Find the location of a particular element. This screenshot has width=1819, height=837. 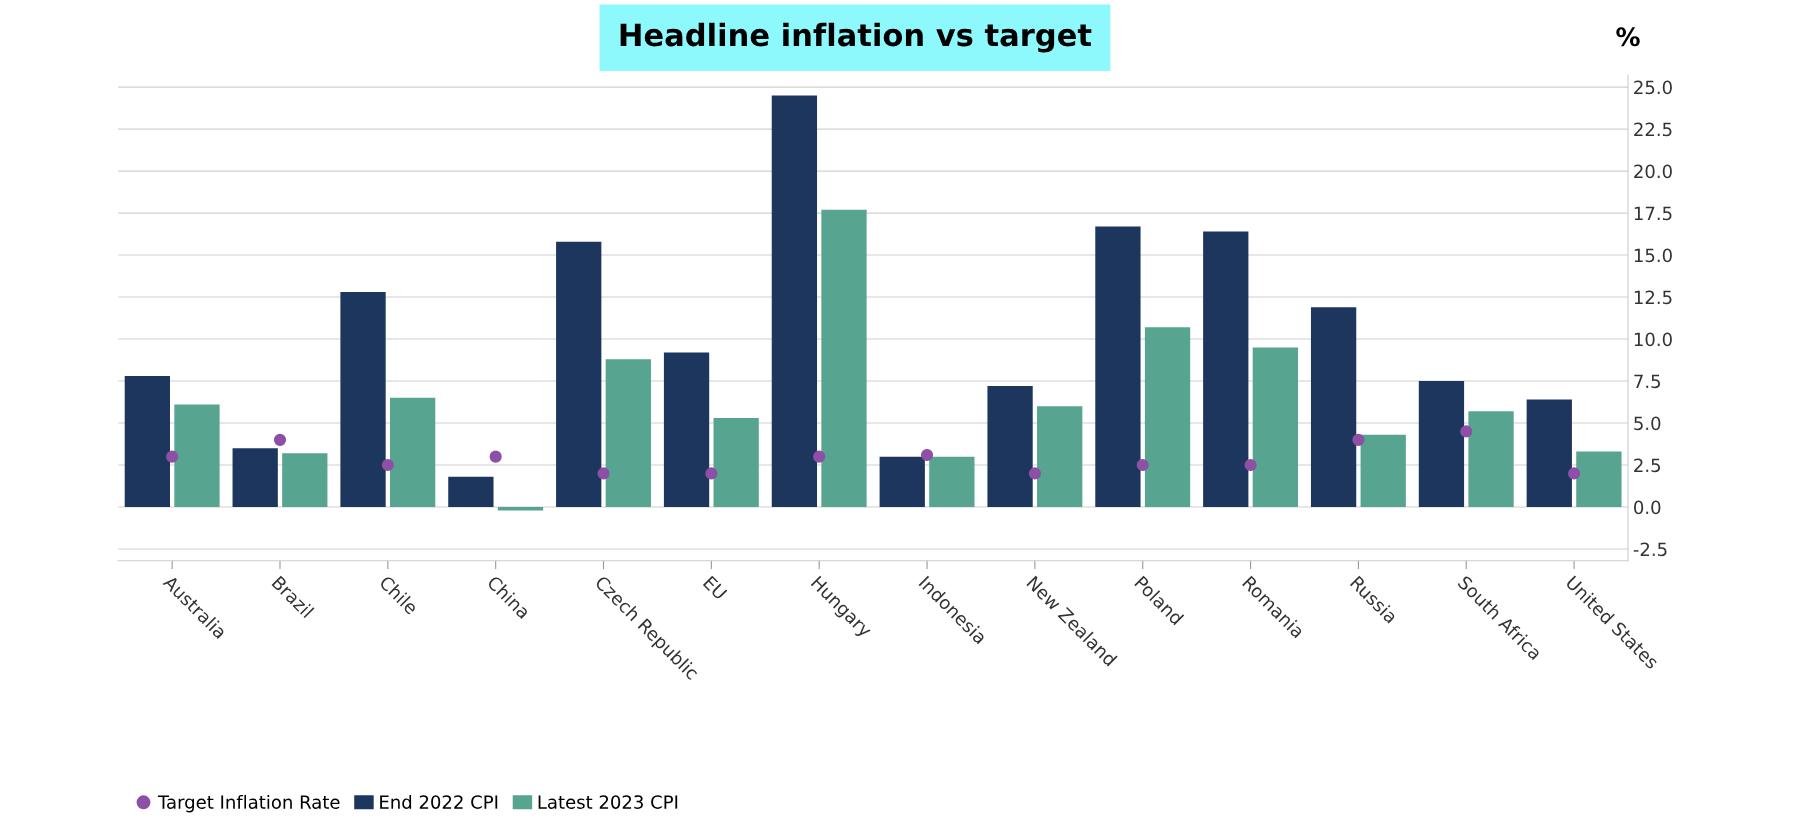

y-tick-label: 20.0 is located at coordinates (1653, 171).